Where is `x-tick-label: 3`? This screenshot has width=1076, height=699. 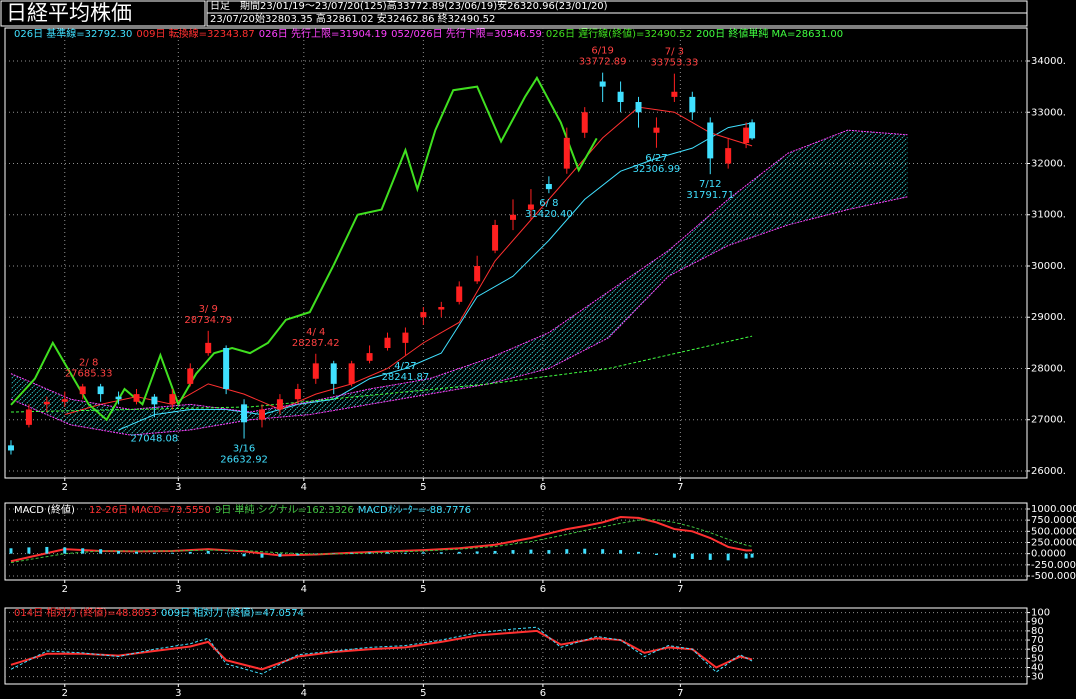 x-tick-label: 3 is located at coordinates (178, 589).